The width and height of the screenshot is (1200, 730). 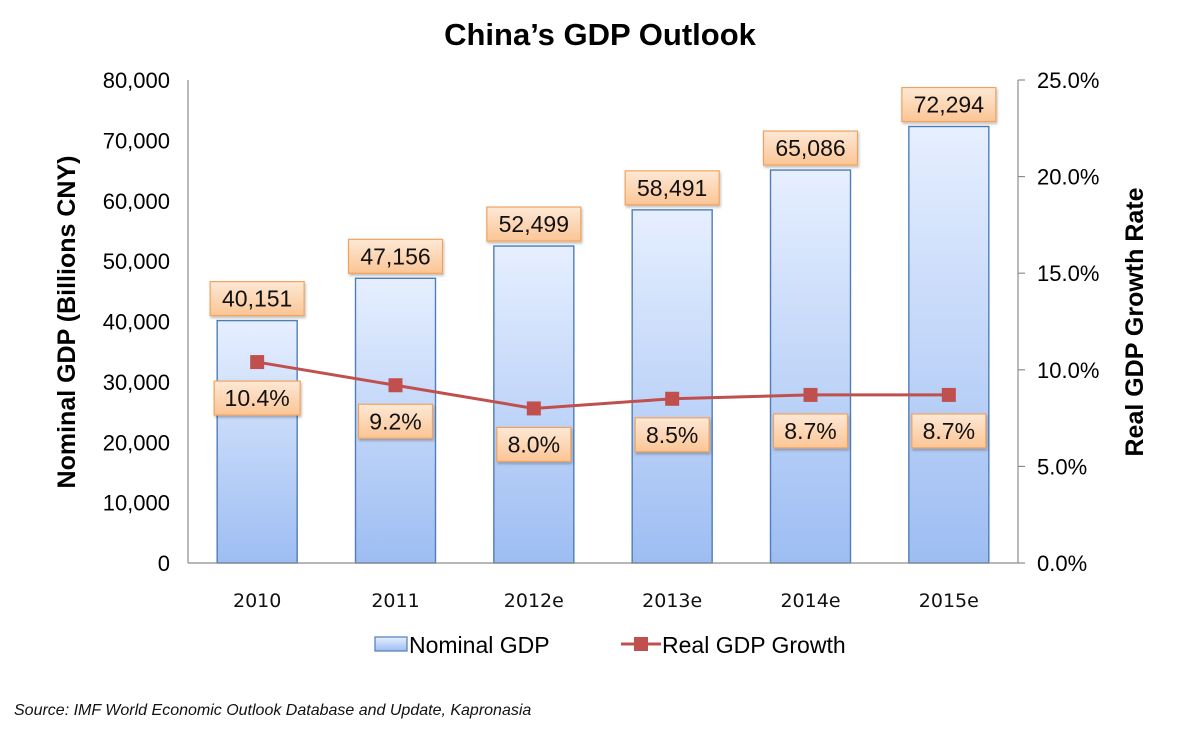 What do you see at coordinates (67, 322) in the screenshot?
I see `y-left-axis-label: Nominal GDP (Billions CNY)` at bounding box center [67, 322].